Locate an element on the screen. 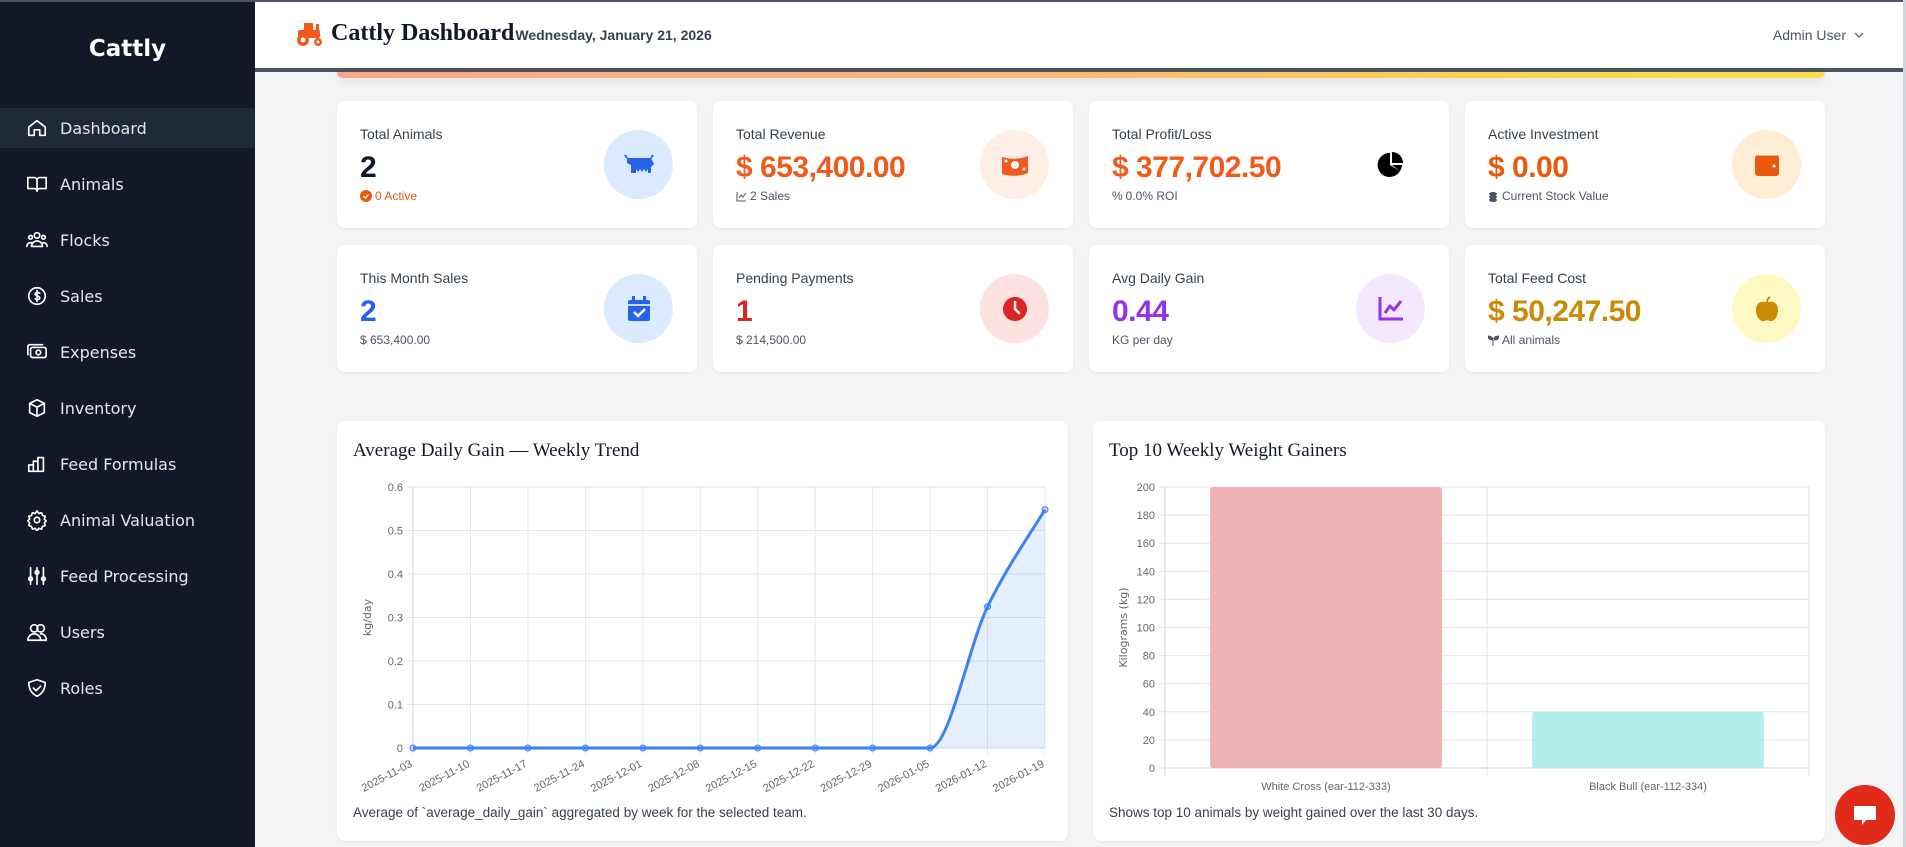  y-tick-label: 140 is located at coordinates (1146, 572).